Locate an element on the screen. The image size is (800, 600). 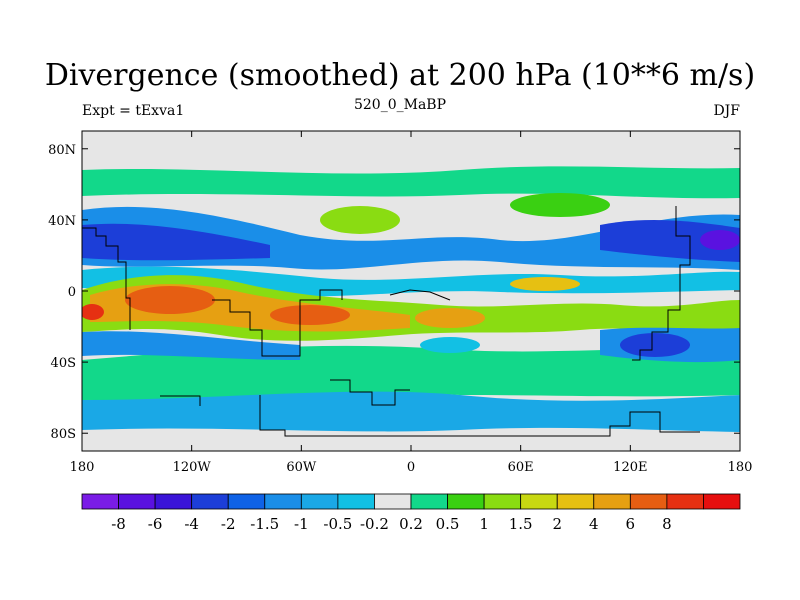
colorbar-label: -2 is located at coordinates (228, 524).